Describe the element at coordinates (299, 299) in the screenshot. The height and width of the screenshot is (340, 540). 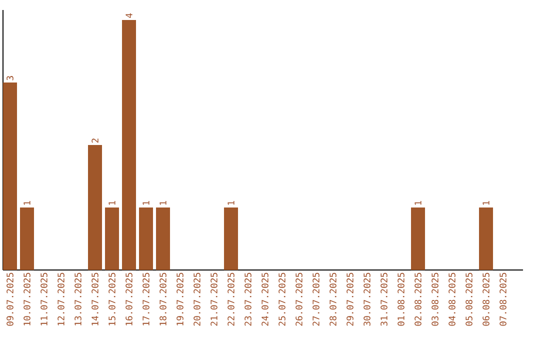
I see `x-tick-label: 26.07.2025` at that location.